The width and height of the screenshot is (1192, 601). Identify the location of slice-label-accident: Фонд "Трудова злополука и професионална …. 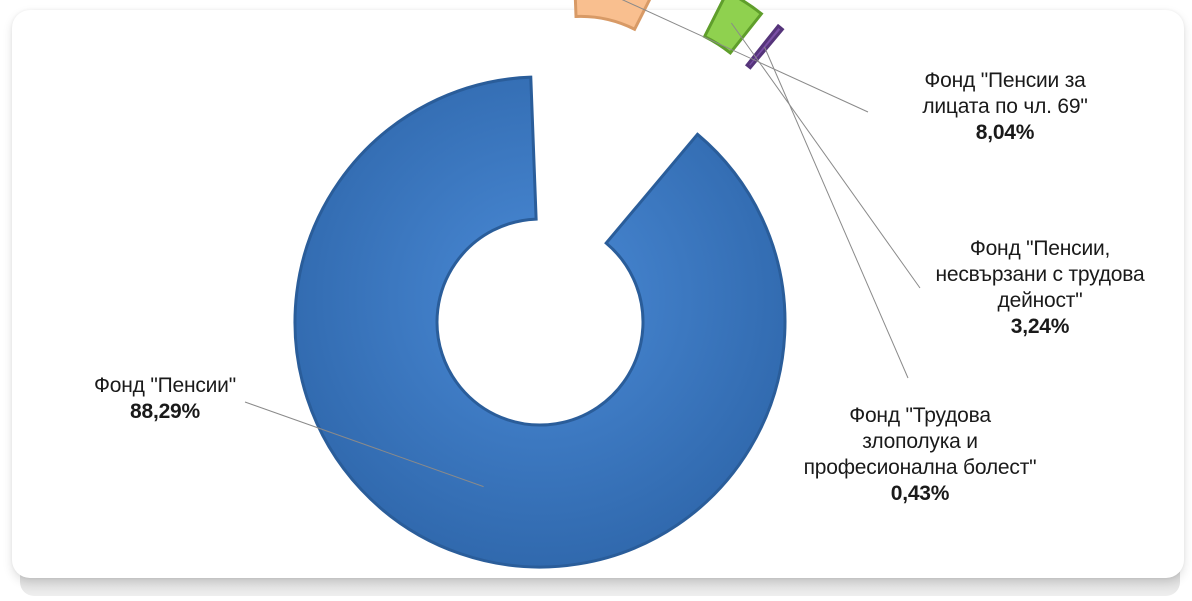
(920, 455).